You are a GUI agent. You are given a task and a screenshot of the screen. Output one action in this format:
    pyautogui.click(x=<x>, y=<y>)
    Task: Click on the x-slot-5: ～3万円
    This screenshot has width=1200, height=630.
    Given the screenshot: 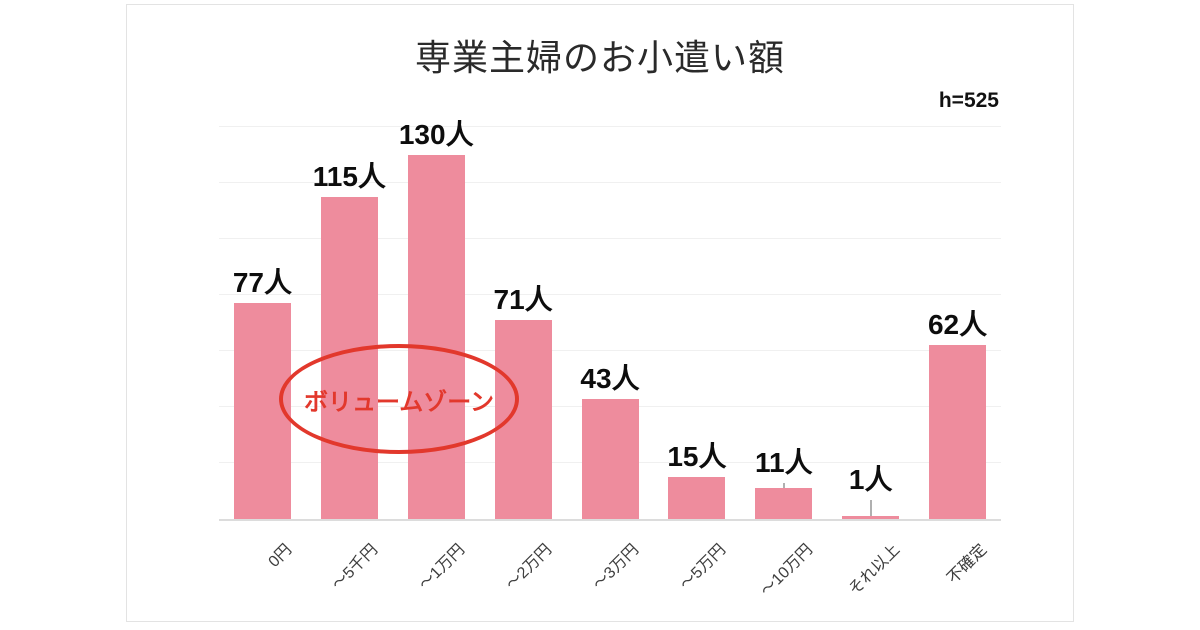 What is the action you would take?
    pyautogui.click(x=610, y=575)
    